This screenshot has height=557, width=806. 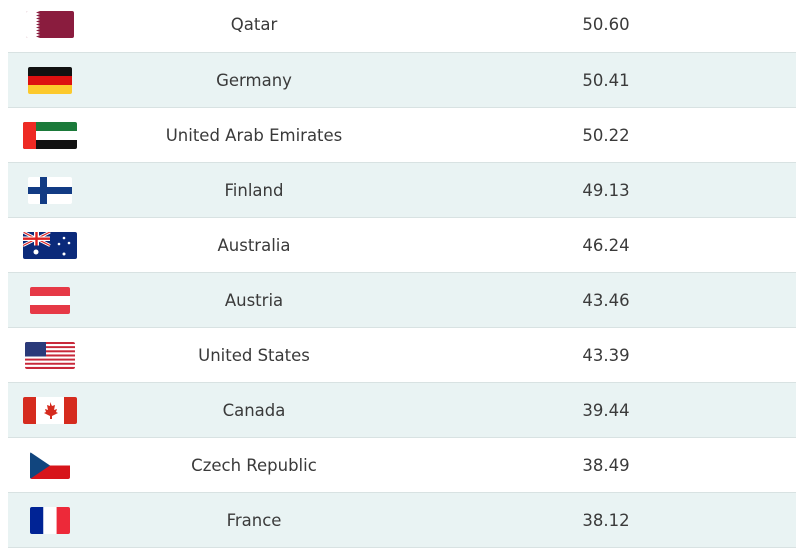 I want to click on table-row: Qatar 50.60, so click(x=402, y=26).